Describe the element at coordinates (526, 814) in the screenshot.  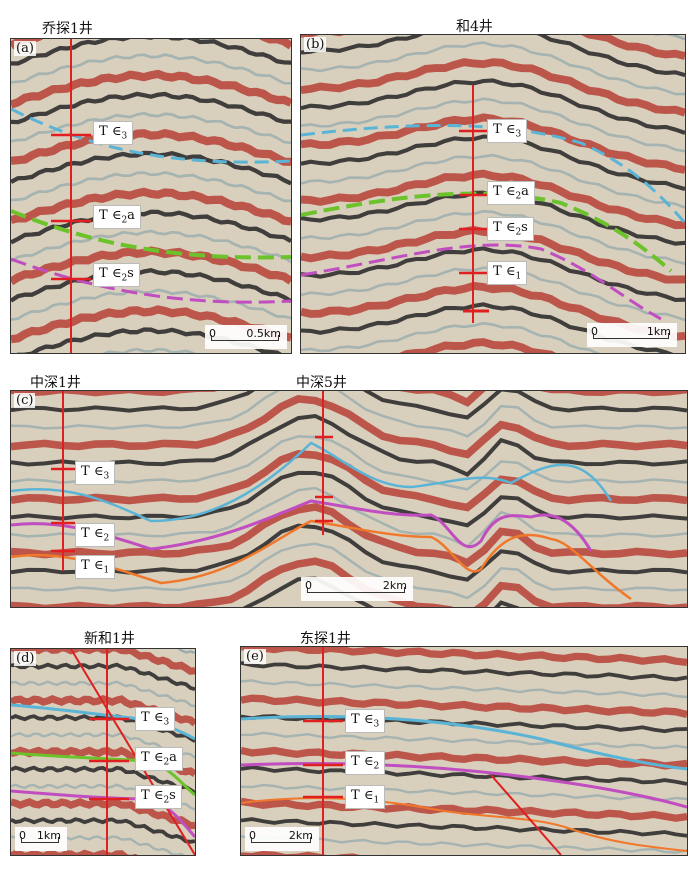
I see `fault-line-e` at that location.